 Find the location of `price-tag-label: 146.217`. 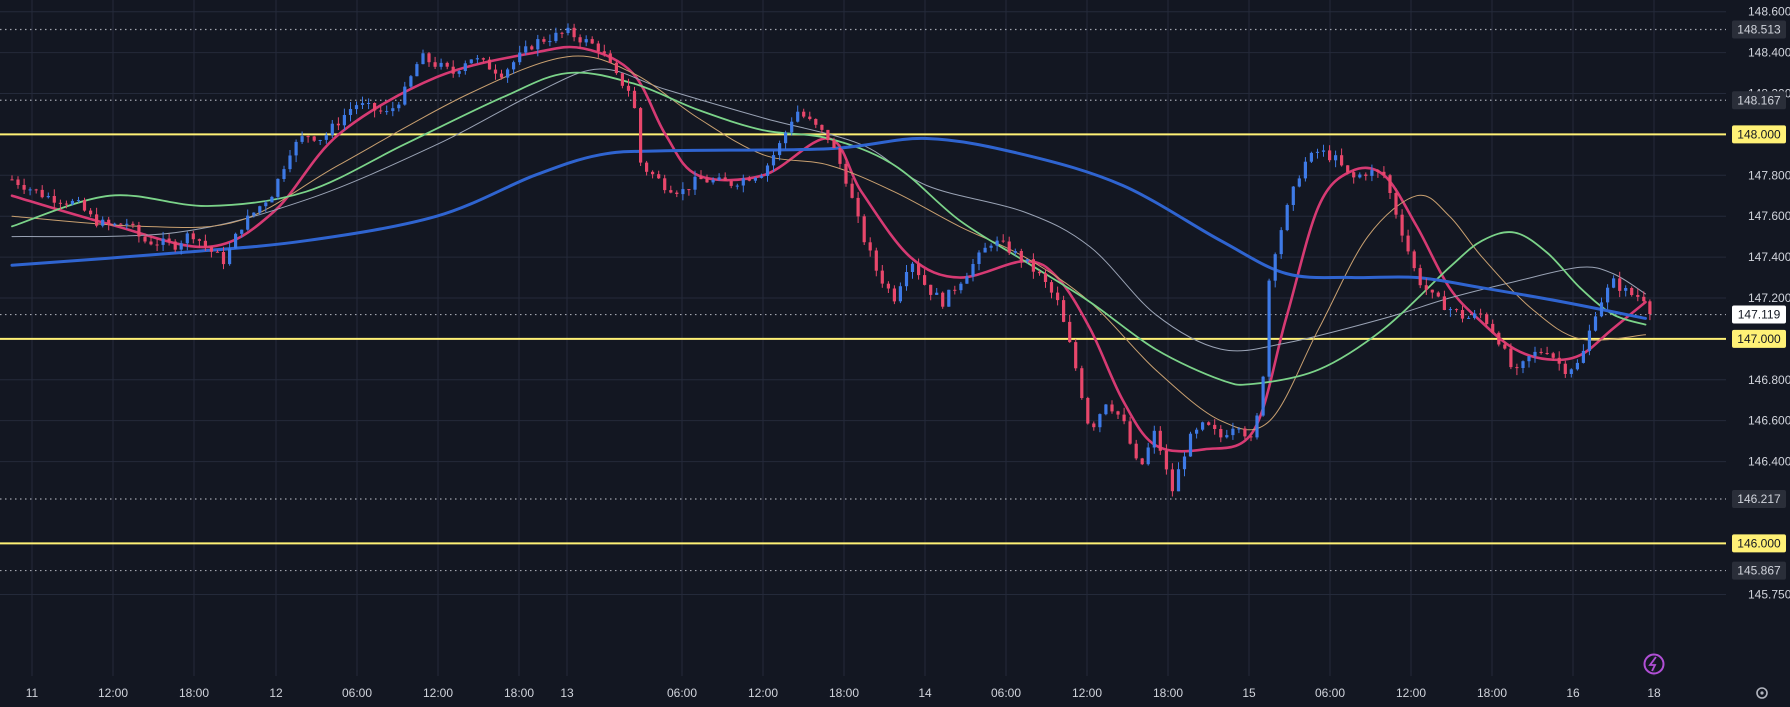

price-tag-label: 146.217 is located at coordinates (1759, 499).